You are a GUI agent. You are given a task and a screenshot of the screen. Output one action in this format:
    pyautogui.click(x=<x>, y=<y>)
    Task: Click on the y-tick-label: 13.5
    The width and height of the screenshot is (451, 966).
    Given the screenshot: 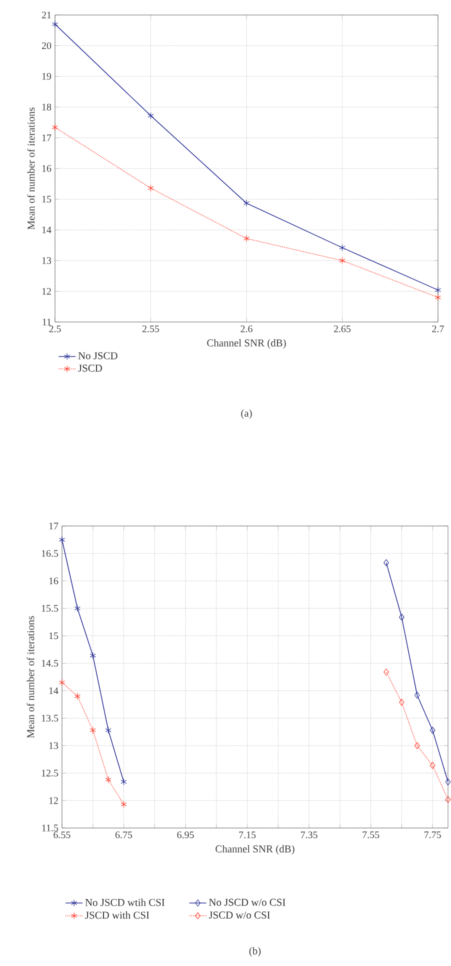 What is the action you would take?
    pyautogui.click(x=50, y=718)
    